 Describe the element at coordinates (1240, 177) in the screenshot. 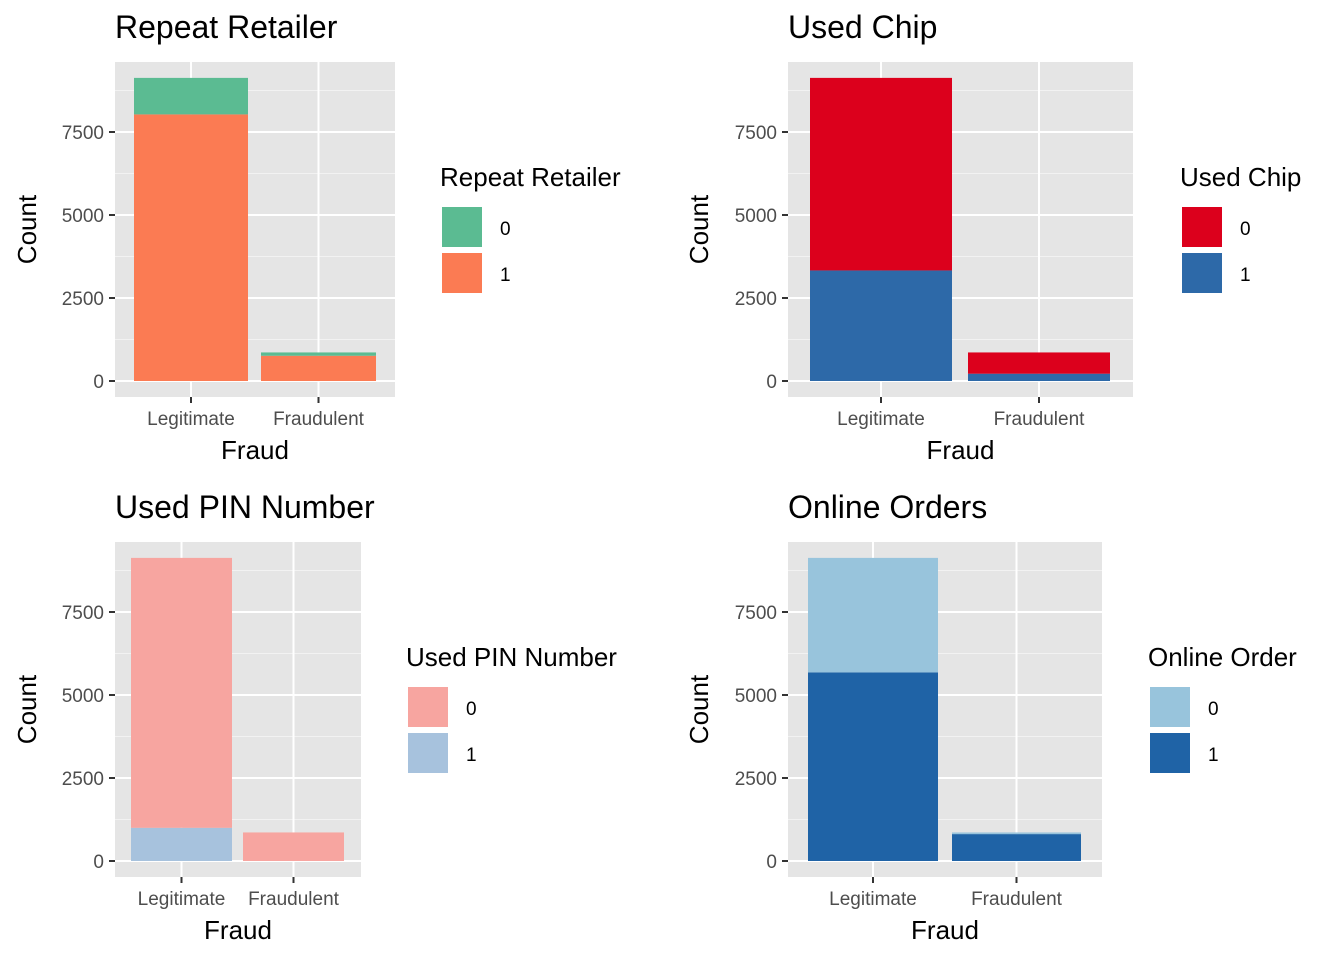

I see `legend-title: Used Chip` at that location.